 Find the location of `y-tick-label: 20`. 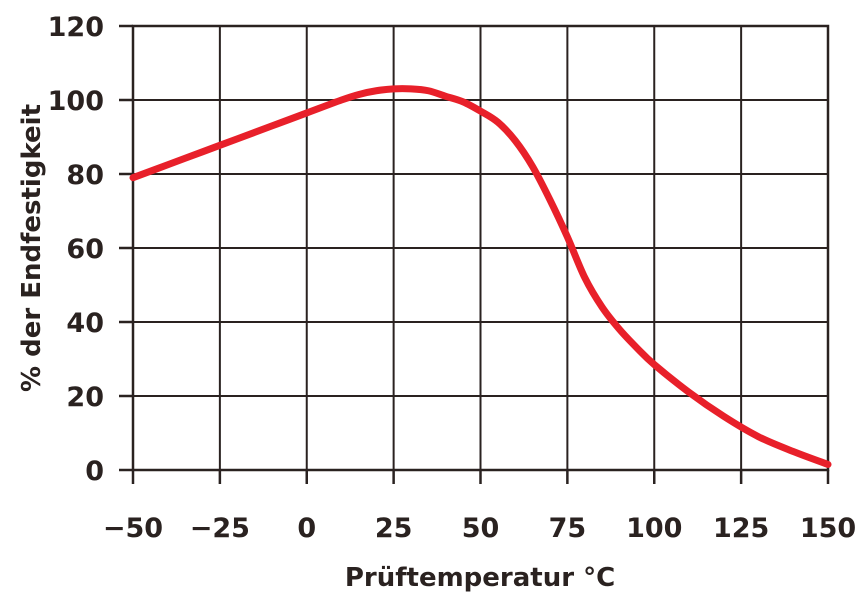

y-tick-label: 20 is located at coordinates (85, 397).